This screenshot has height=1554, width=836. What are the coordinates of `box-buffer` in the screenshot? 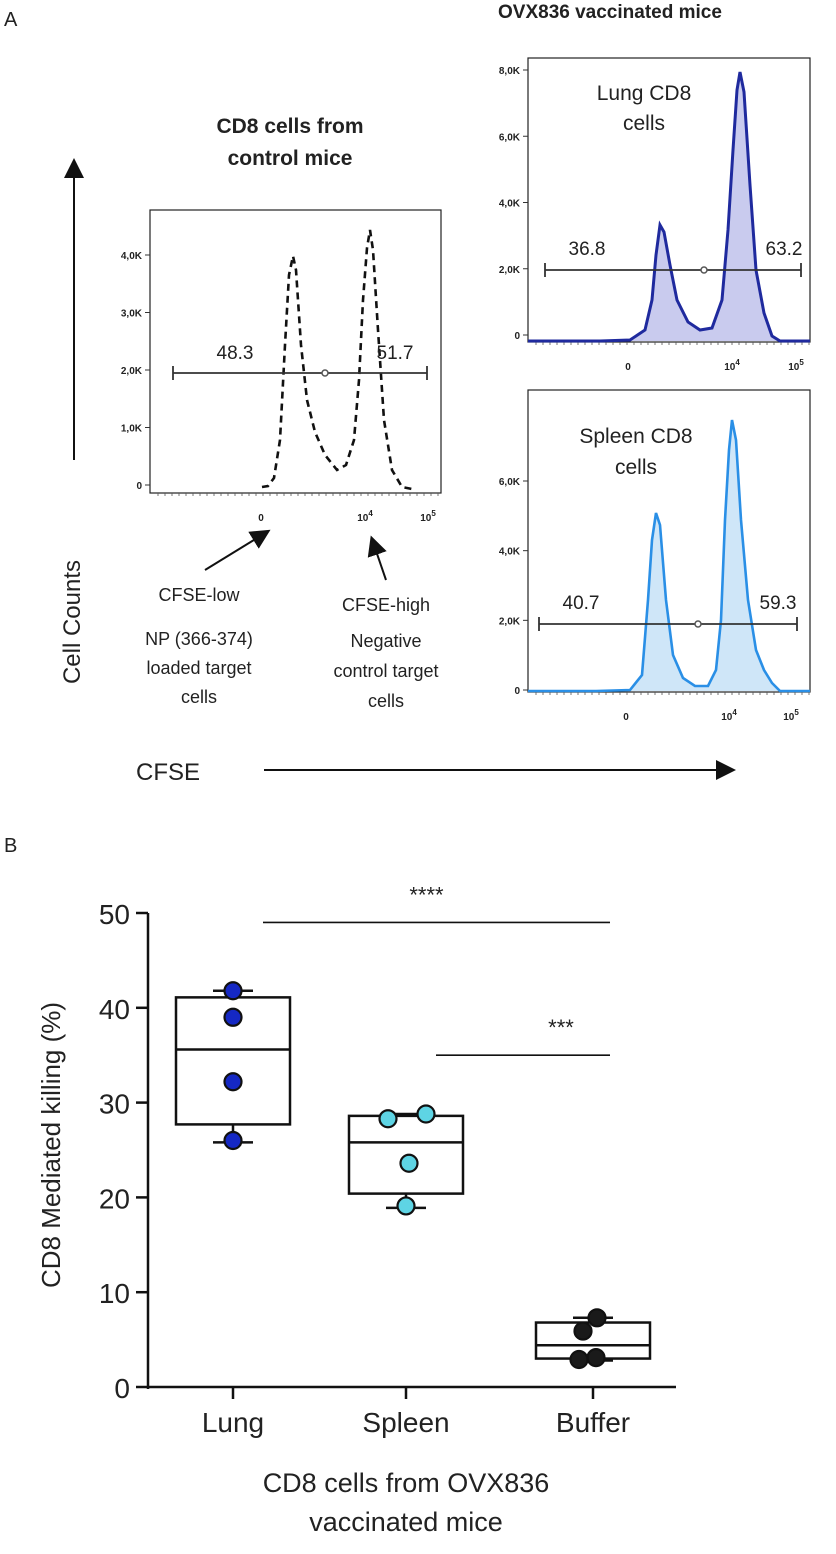 It's located at (593, 1339).